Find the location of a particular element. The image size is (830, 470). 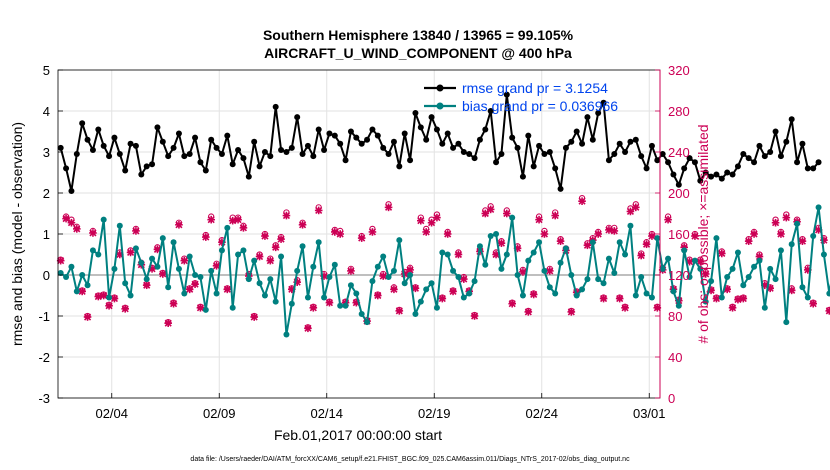

x-axis-ticks: 02/04 02/09 02/14 02/19 02/24 03/01 is located at coordinates (380, 407).